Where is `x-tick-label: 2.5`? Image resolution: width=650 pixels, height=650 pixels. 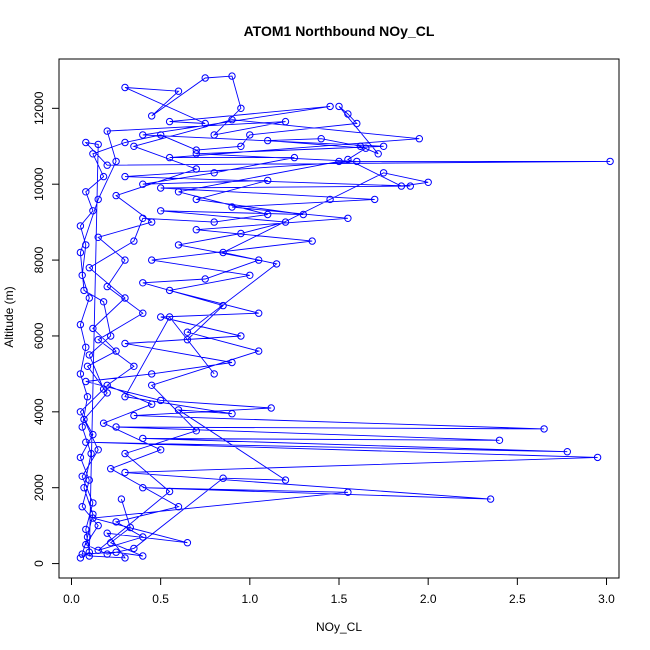 x-tick-label: 2.5 is located at coordinates (517, 599).